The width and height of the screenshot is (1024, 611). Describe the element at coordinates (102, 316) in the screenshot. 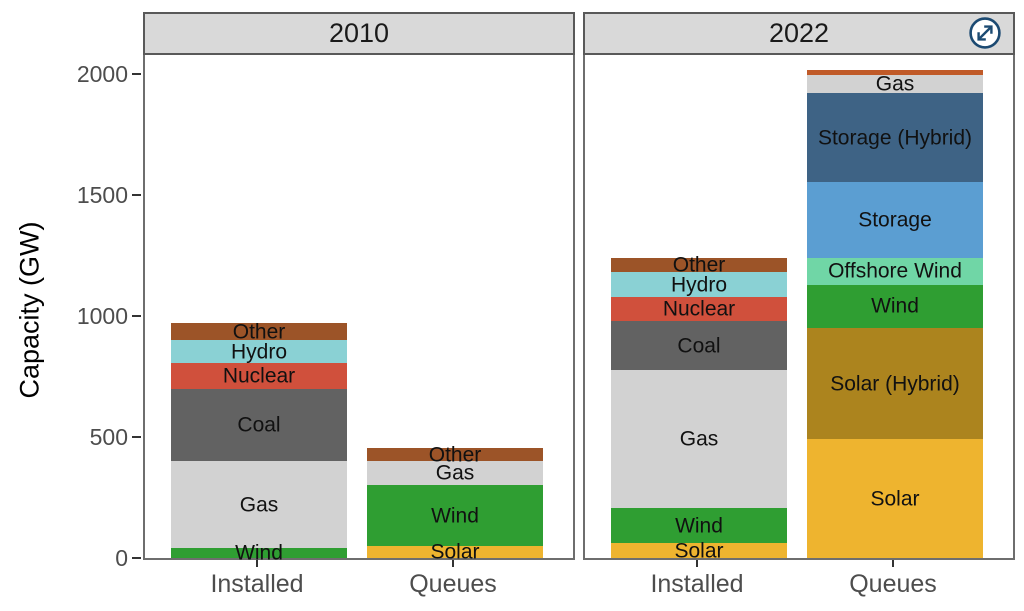

I see `y-tick-label: 1000` at that location.